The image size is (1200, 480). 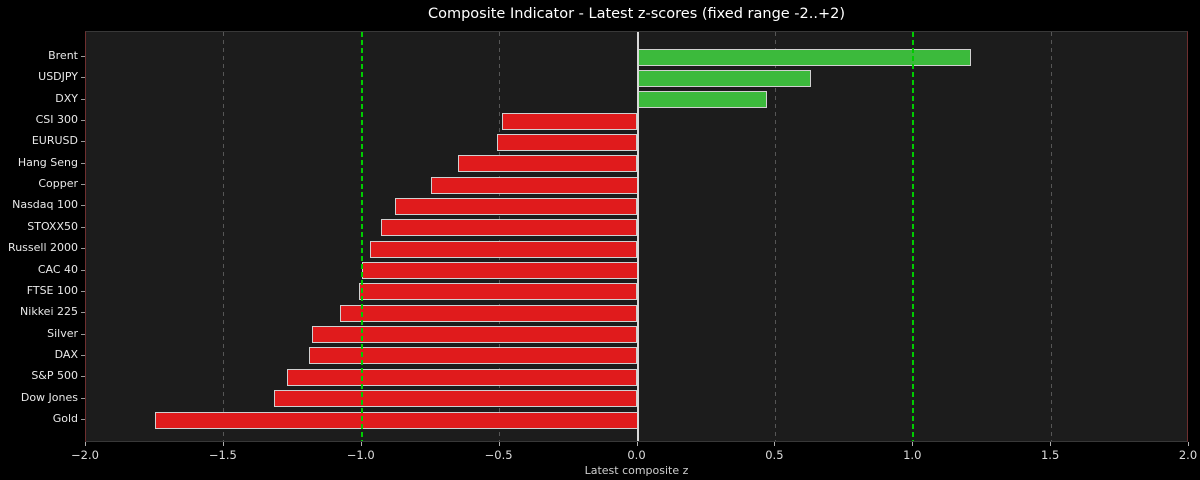 What do you see at coordinates (65, 418) in the screenshot?
I see `y-tick-label: Gold` at bounding box center [65, 418].